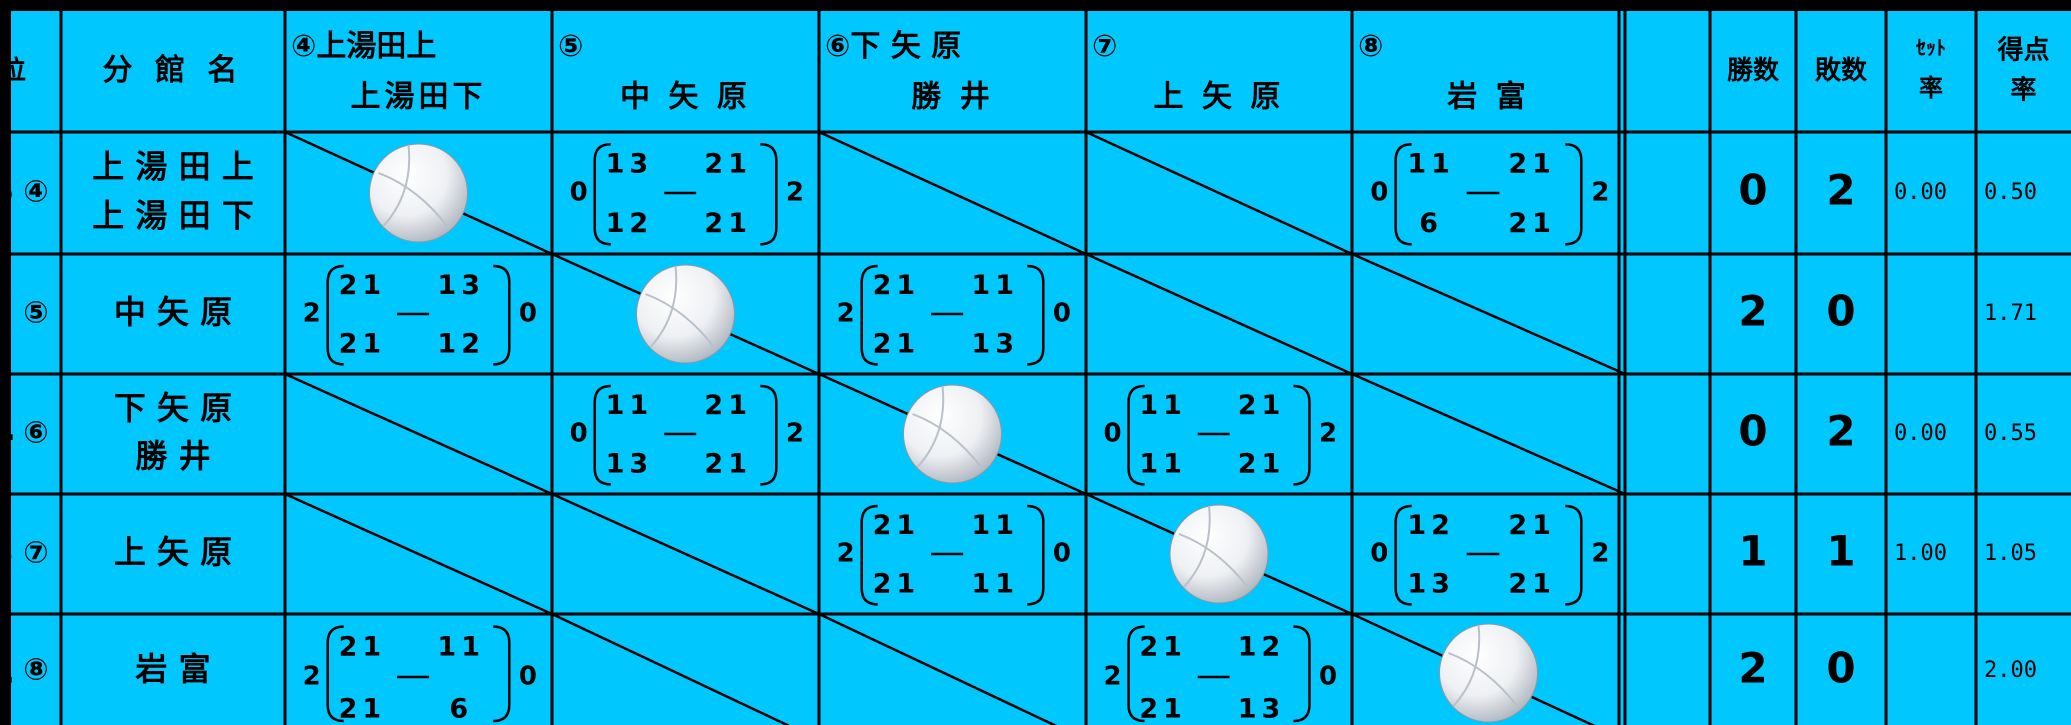 This screenshot has height=725, width=2071. What do you see at coordinates (1104, 46) in the screenshot?
I see `header-team: ⑦` at bounding box center [1104, 46].